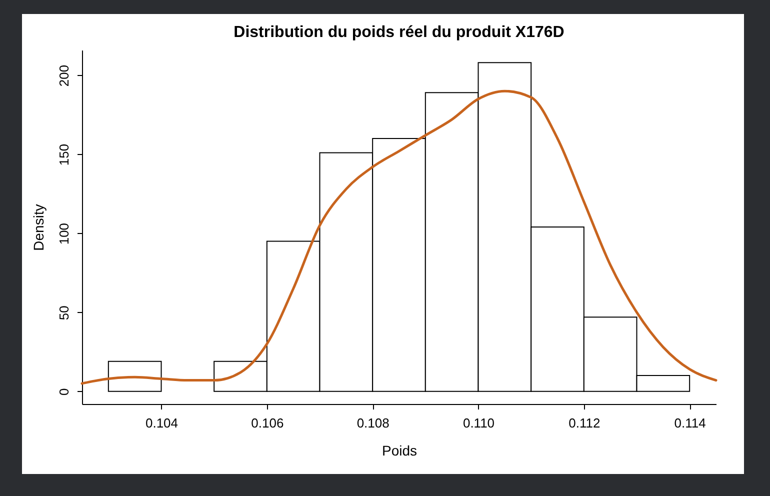 The image size is (770, 496). What do you see at coordinates (478, 423) in the screenshot?
I see `x-tick-label: 0.110` at bounding box center [478, 423].